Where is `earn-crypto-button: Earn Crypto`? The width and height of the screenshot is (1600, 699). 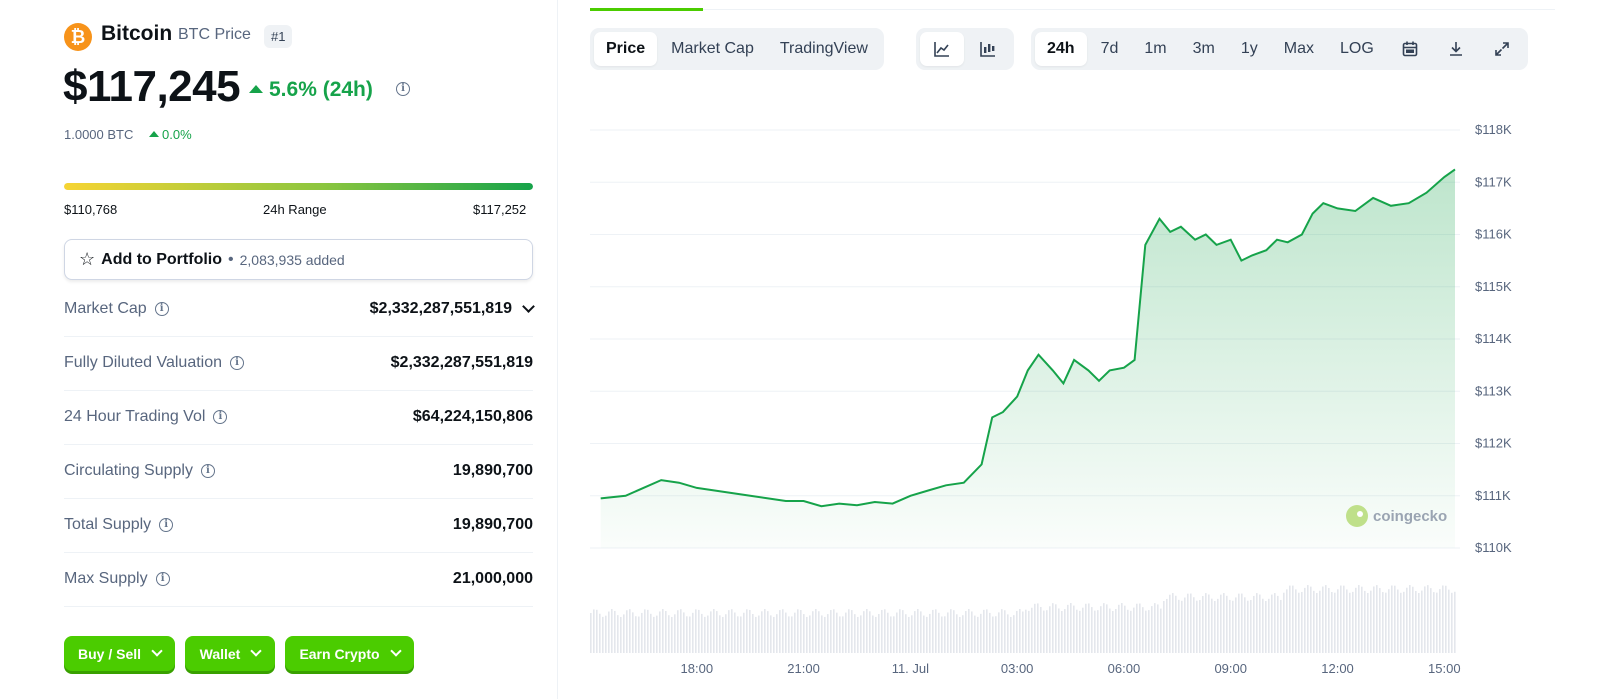 earn-crypto-button: Earn Crypto is located at coordinates (349, 653).